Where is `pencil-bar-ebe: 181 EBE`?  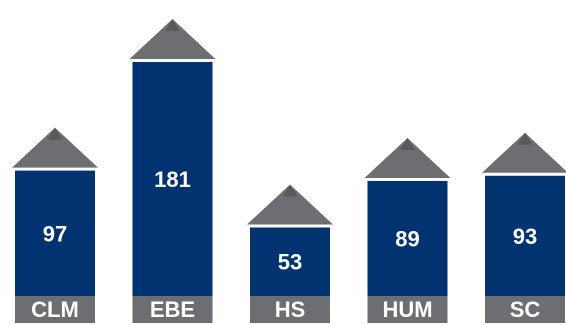
pencil-bar-ebe: 181 EBE is located at coordinates (172, 171).